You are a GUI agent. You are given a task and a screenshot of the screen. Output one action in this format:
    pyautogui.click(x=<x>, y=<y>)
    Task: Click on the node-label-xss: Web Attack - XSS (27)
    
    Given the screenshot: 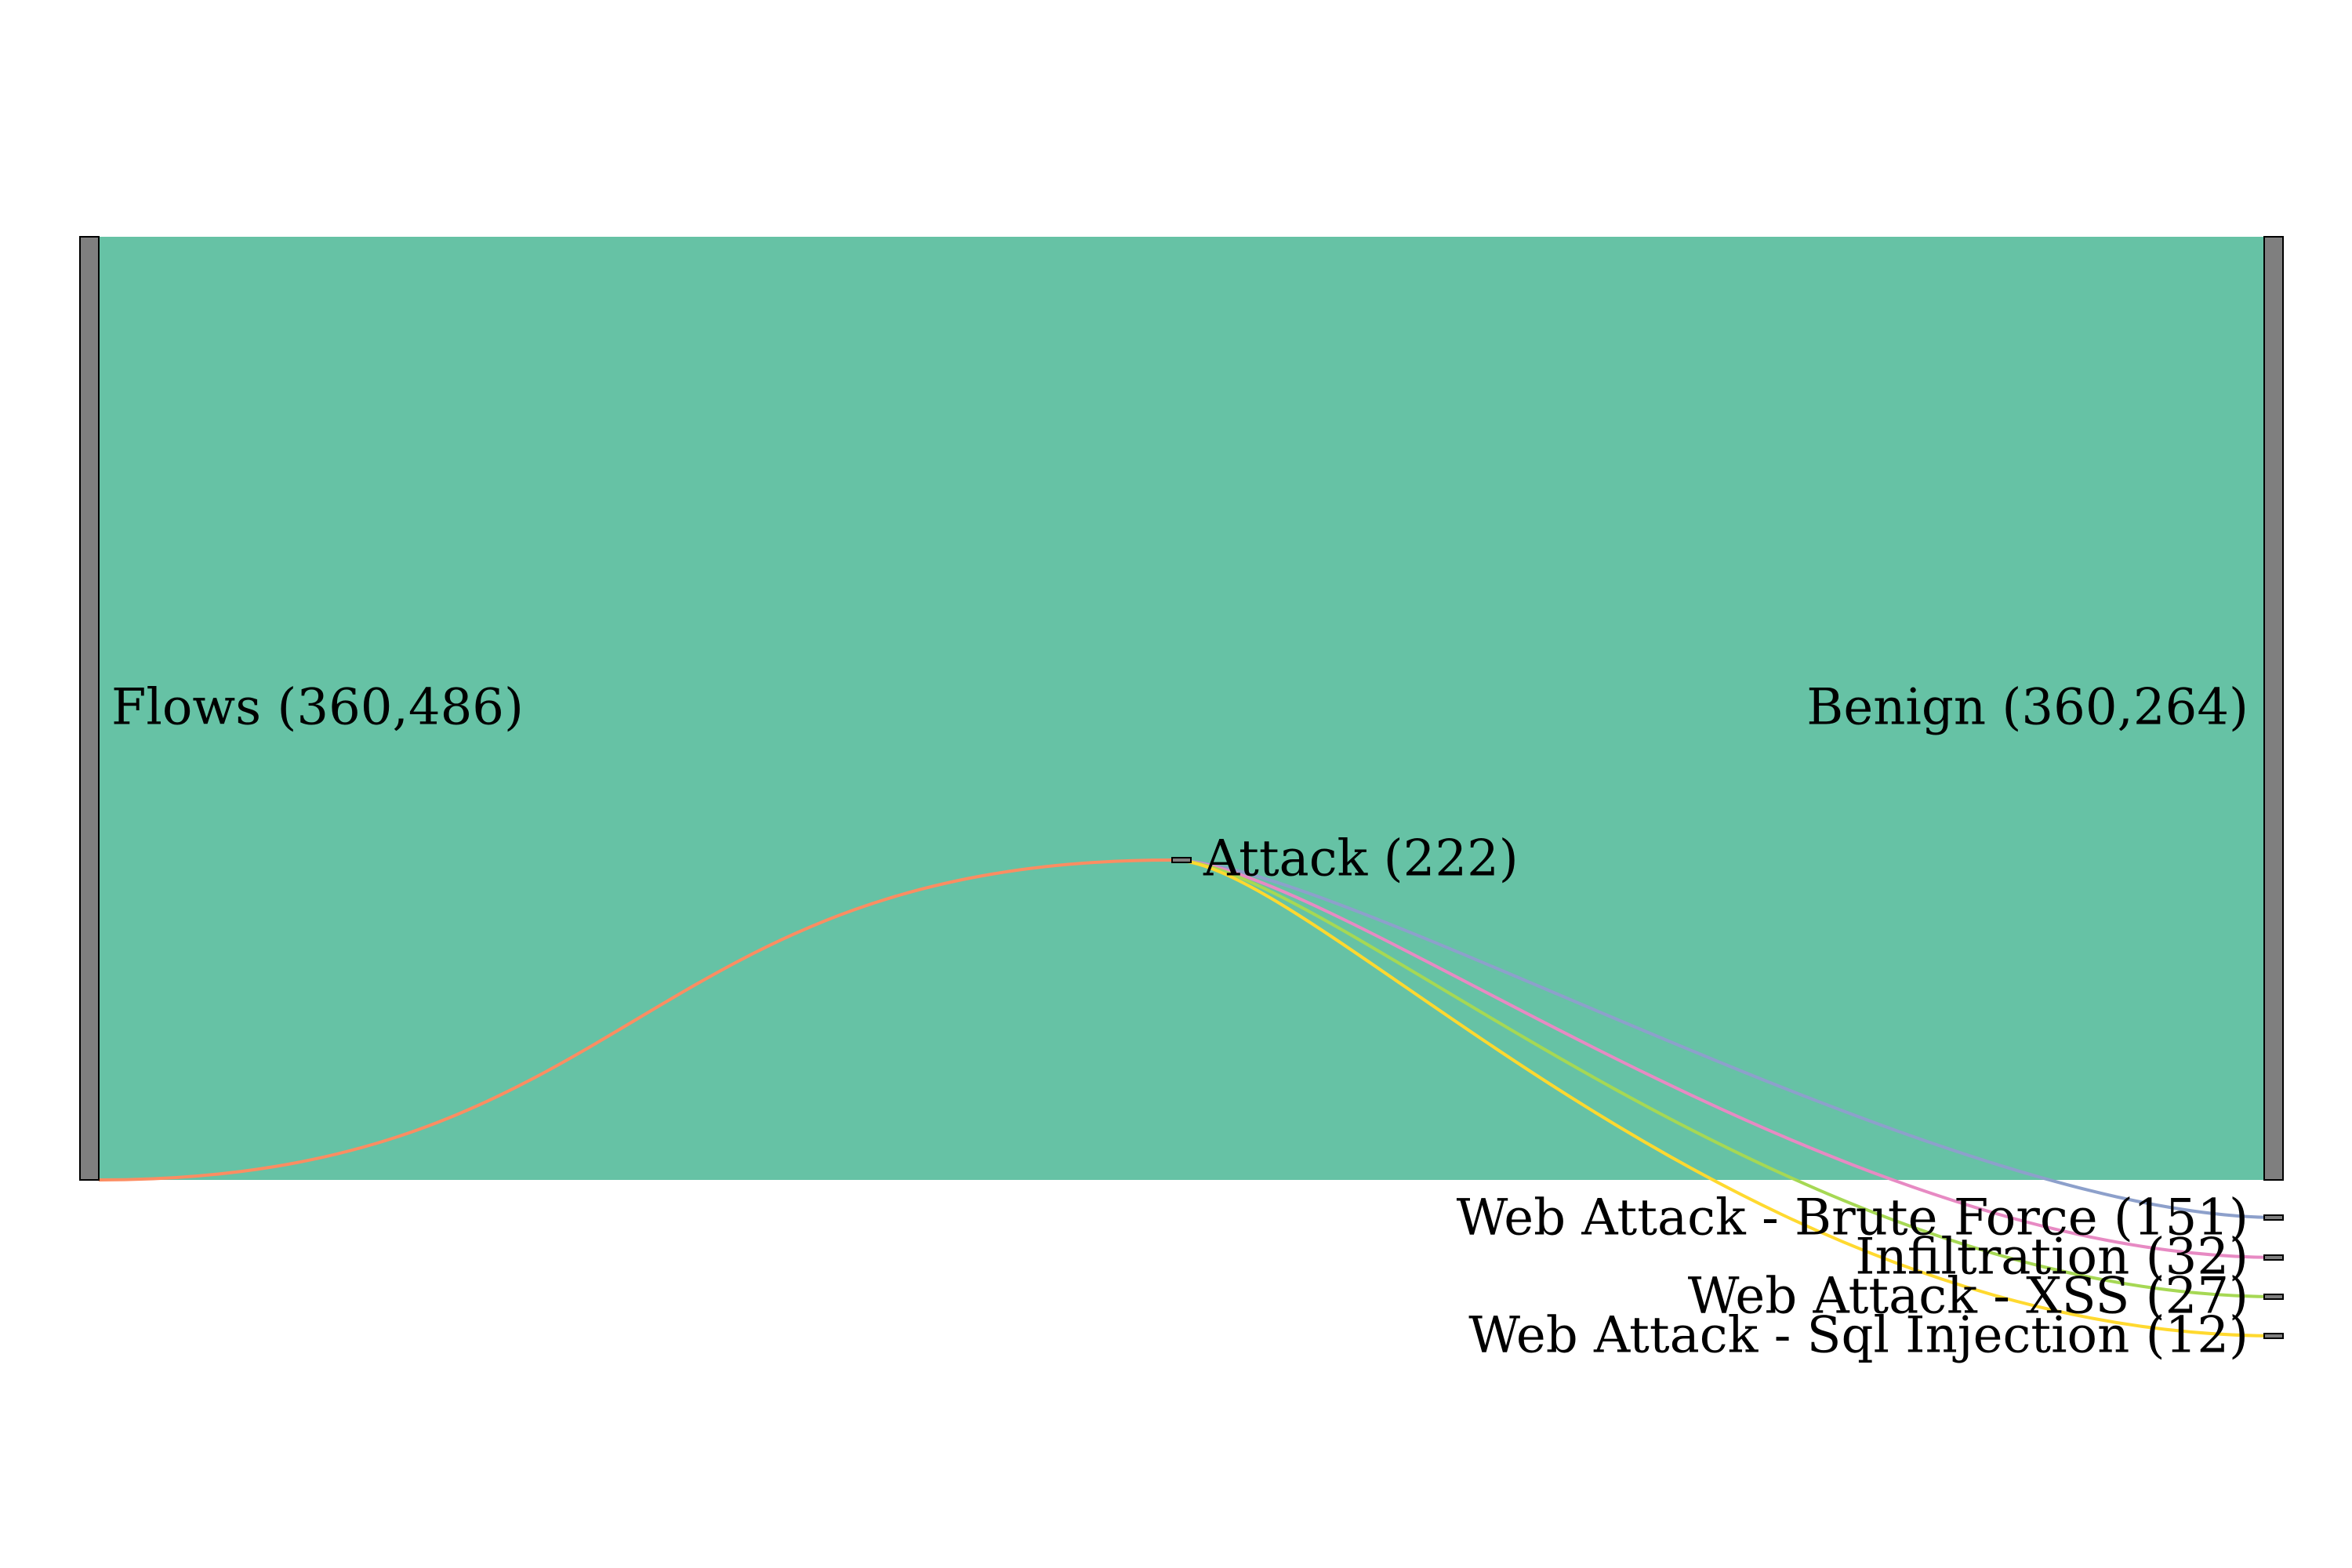 What is the action you would take?
    pyautogui.click(x=1969, y=1297)
    